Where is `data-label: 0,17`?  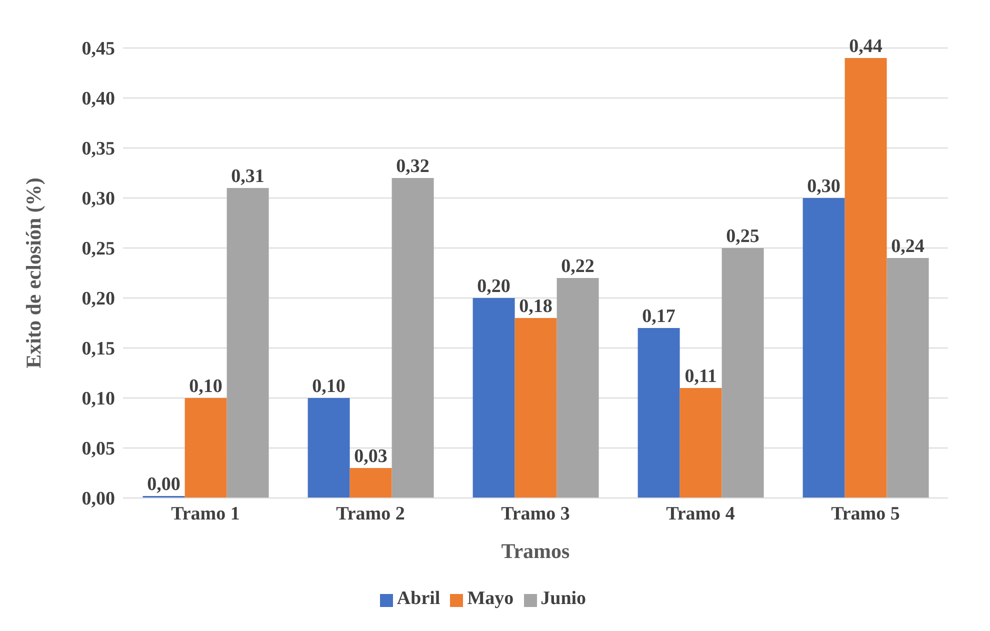
data-label: 0,17 is located at coordinates (659, 316).